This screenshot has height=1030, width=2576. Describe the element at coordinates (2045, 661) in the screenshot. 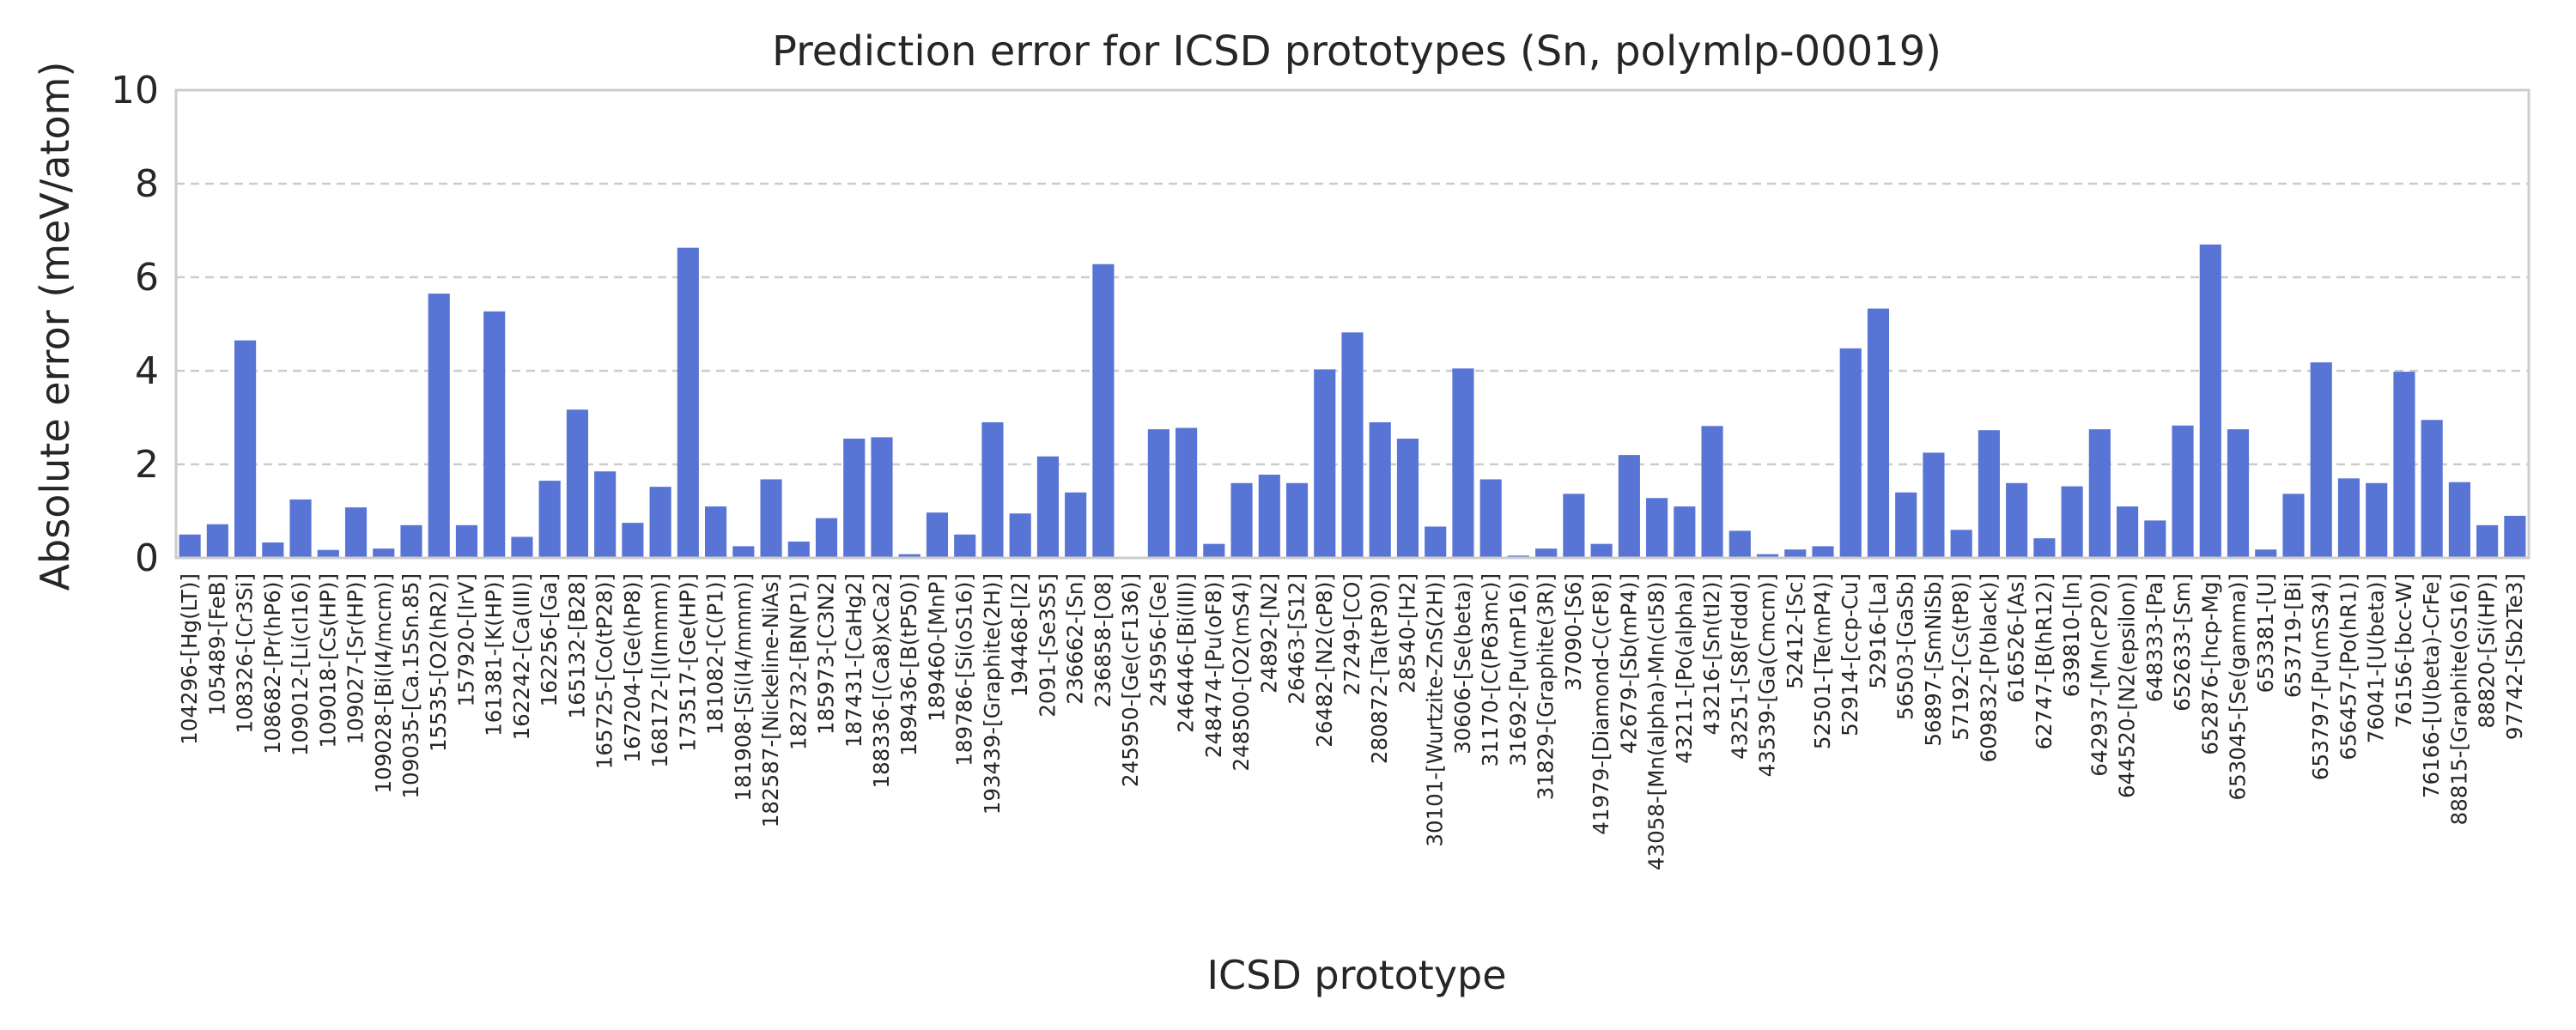

I see `x-tick-label: 62747-[B(hR12)]` at that location.